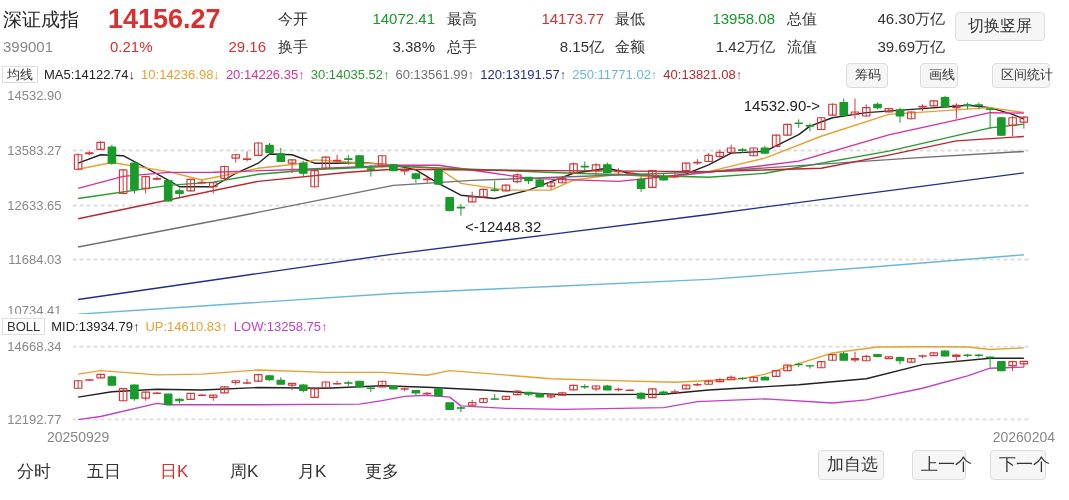  What do you see at coordinates (186, 326) in the screenshot?
I see `text: UP:14610.83↑` at bounding box center [186, 326].